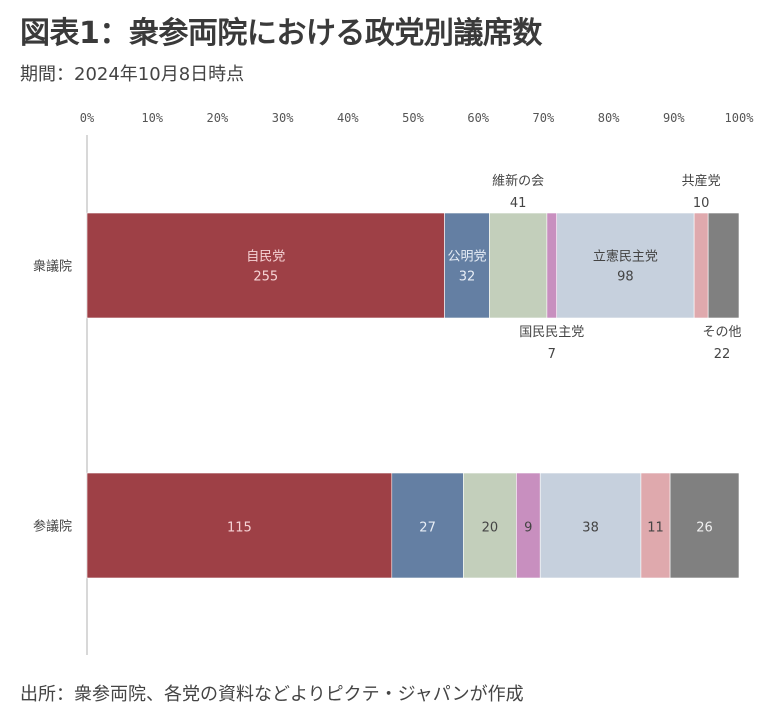 This screenshot has height=715, width=762. Describe the element at coordinates (281, 33) in the screenshot. I see `chart-title: 図表1：衆参両院における政党別議席数` at that location.